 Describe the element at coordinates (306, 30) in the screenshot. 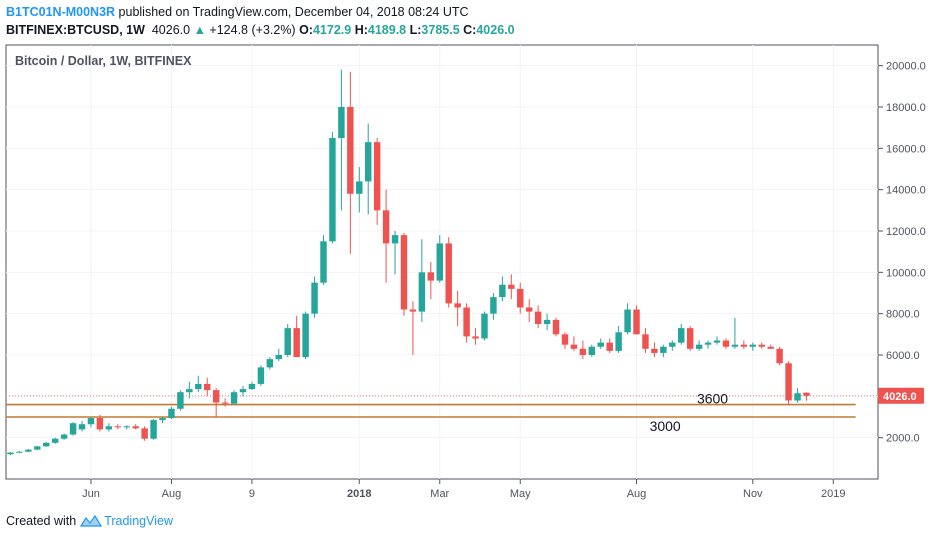

I see `open-label: O:` at that location.